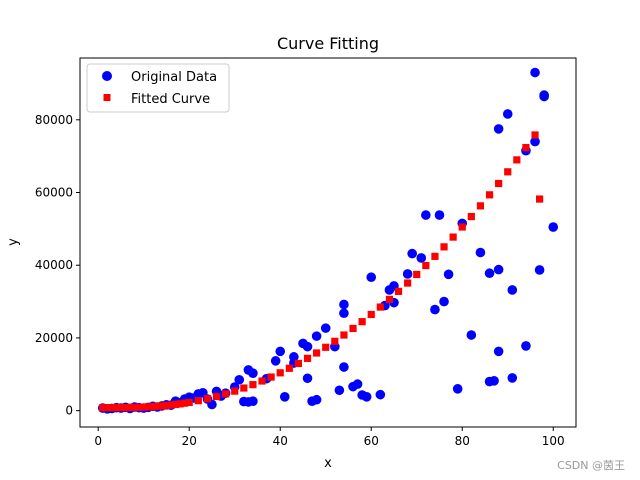 The height and width of the screenshot is (480, 640). I want to click on y-tick-label: 0, so click(69, 411).